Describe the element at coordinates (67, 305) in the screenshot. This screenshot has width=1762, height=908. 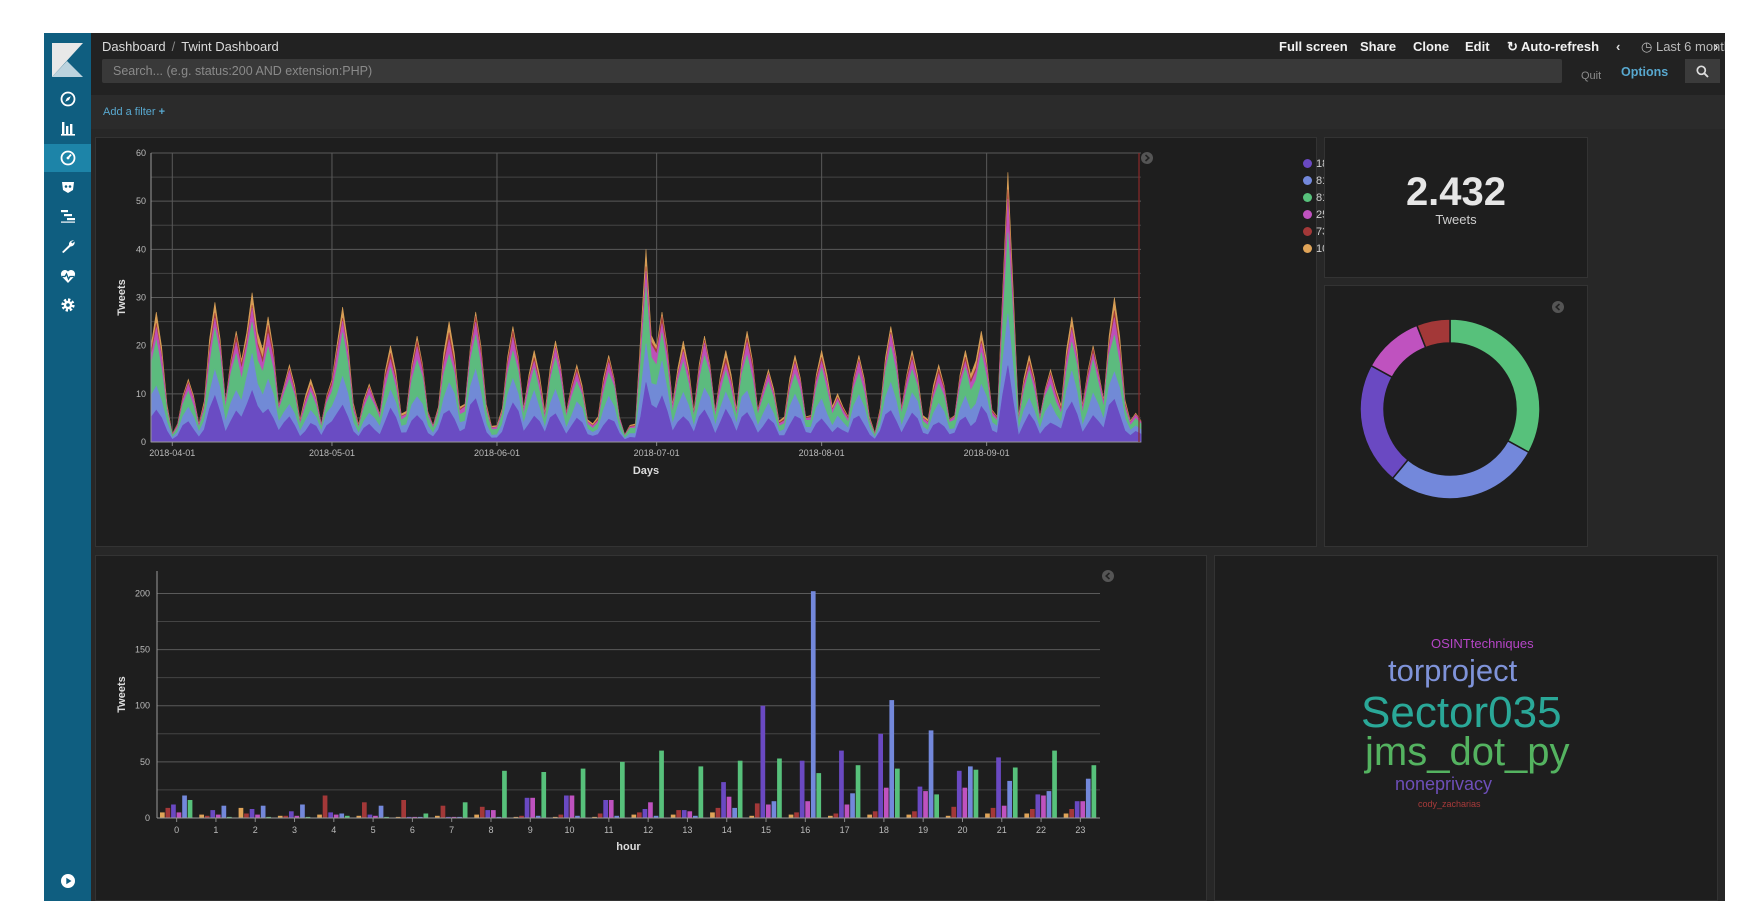
I see `management-gear-icon` at that location.